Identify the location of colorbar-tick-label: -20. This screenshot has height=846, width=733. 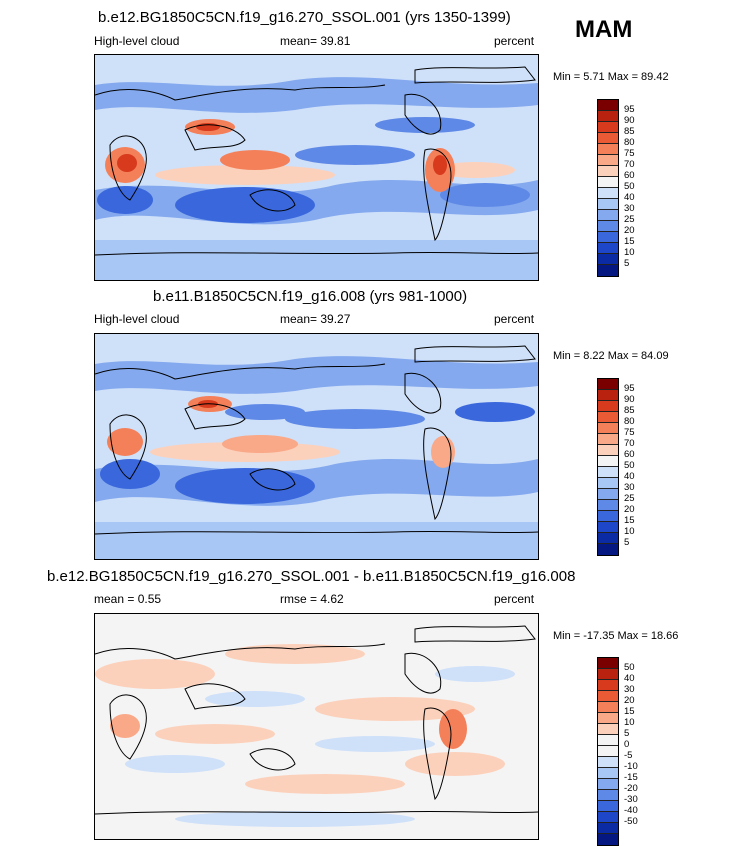
(631, 788).